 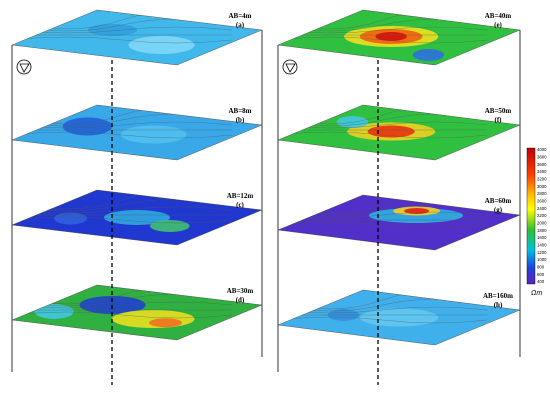 I want to click on colorbar-tick-label: 2400, so click(x=542, y=208).